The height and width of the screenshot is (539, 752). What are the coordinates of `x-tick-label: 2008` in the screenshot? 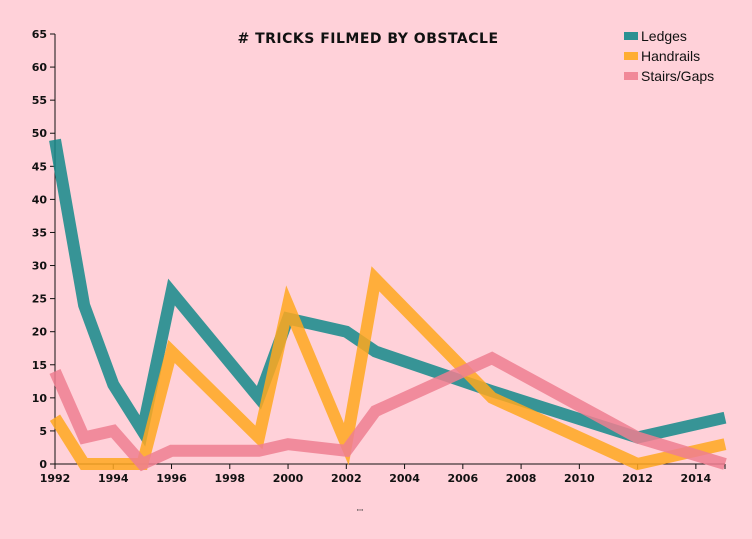 It's located at (521, 478).